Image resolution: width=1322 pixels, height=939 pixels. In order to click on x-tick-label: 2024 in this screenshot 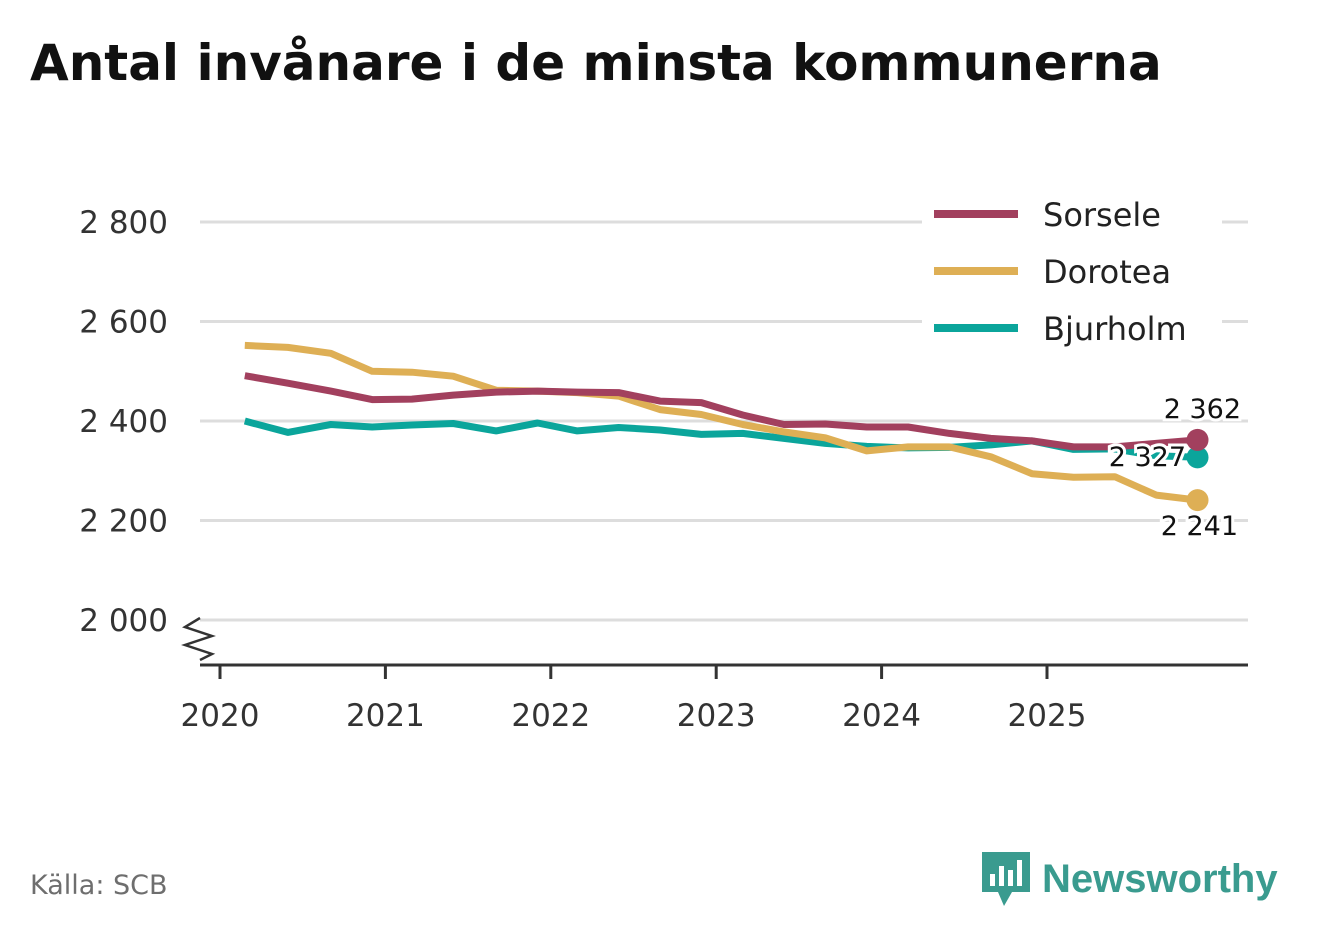, I will do `click(881, 716)`.